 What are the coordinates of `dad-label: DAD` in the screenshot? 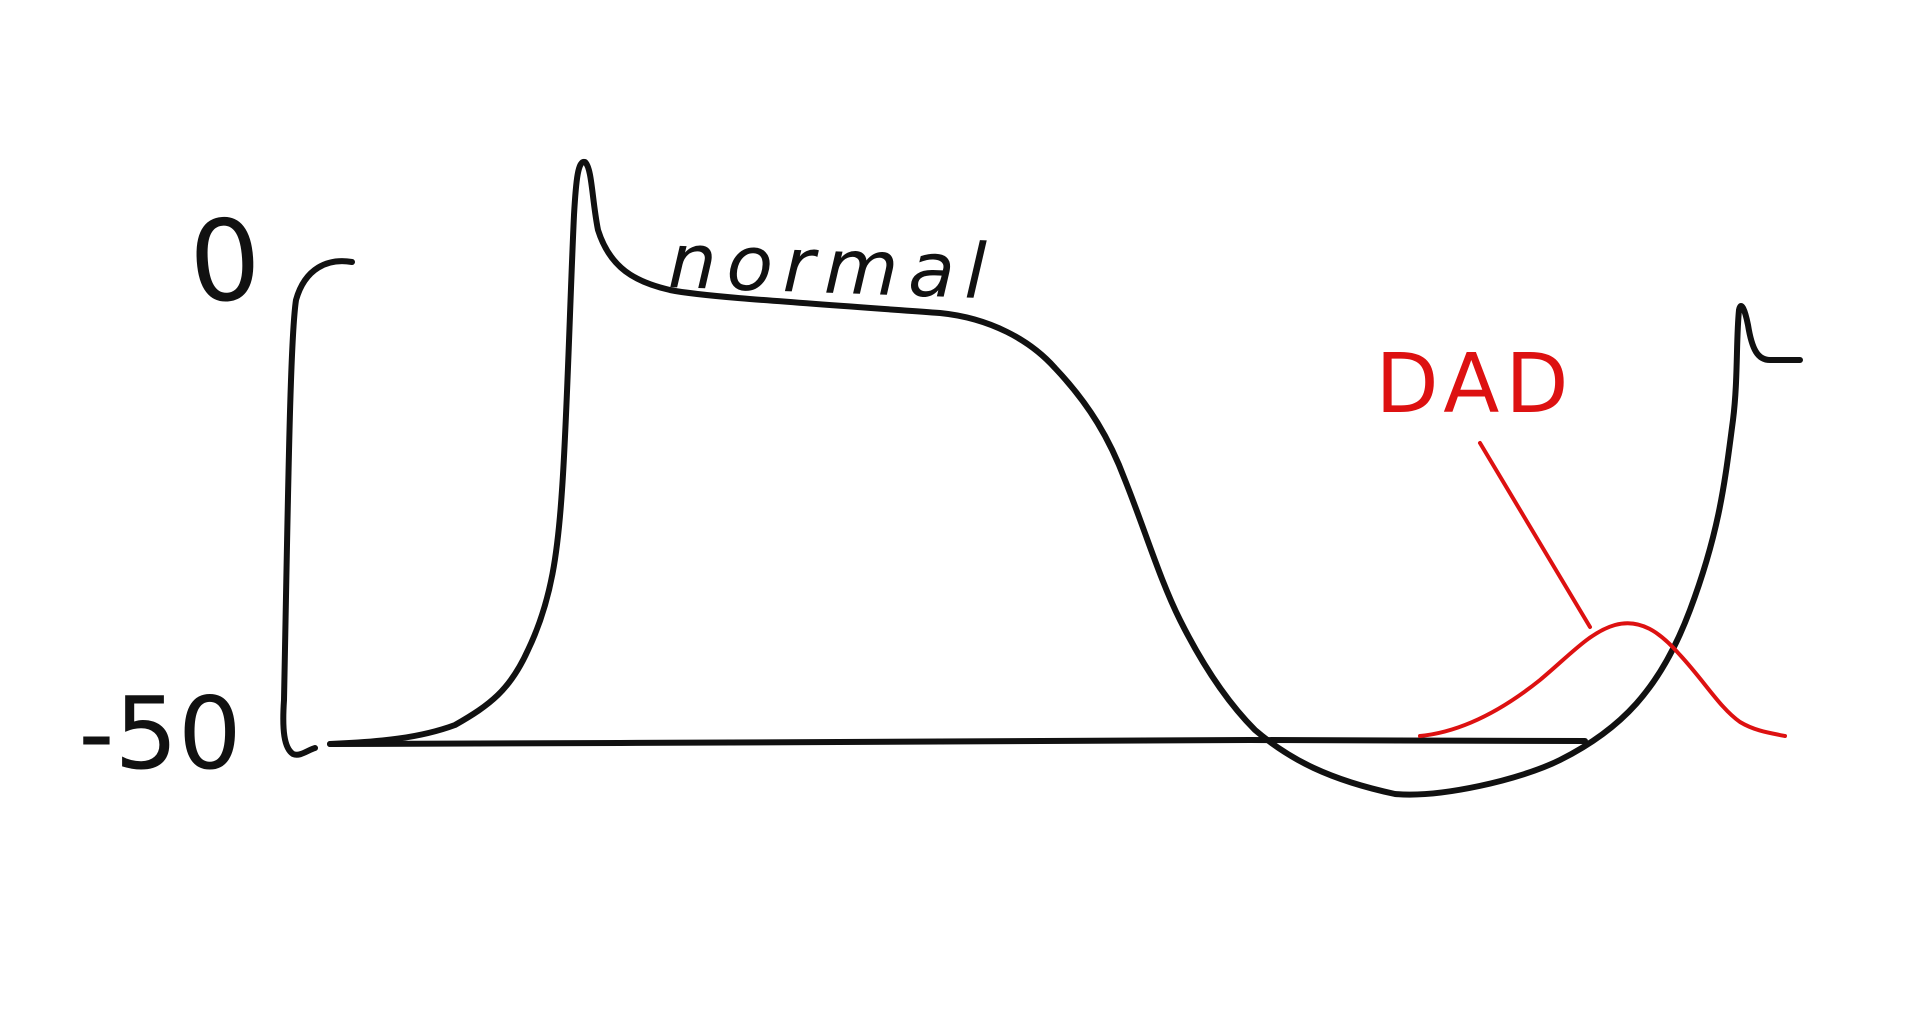 It's located at (1475, 384).